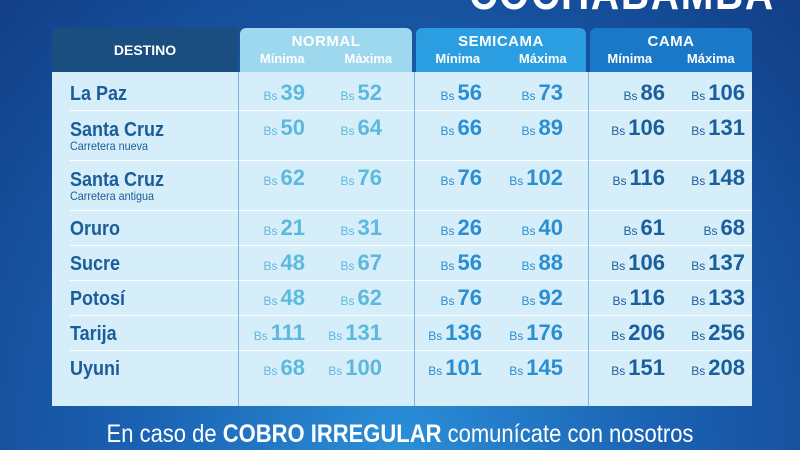  What do you see at coordinates (469, 262) in the screenshot?
I see `price-value: 56` at bounding box center [469, 262].